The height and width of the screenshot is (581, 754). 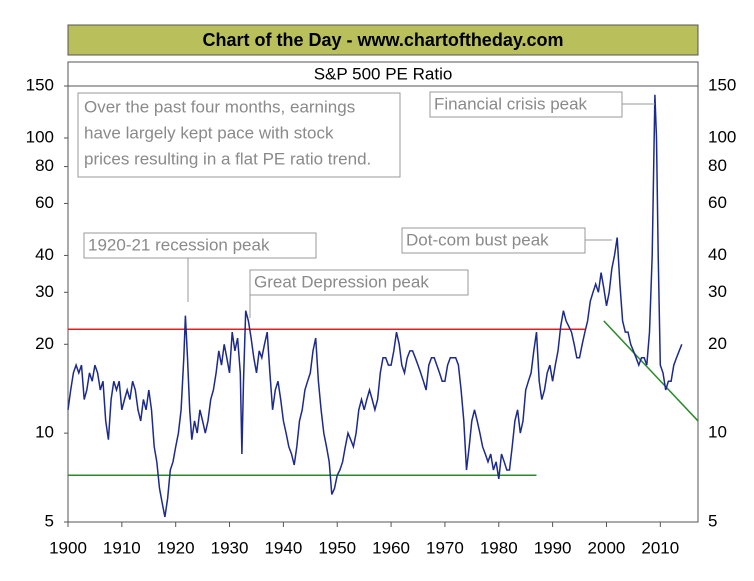 I want to click on y-tick-label: 5, so click(x=49, y=520).